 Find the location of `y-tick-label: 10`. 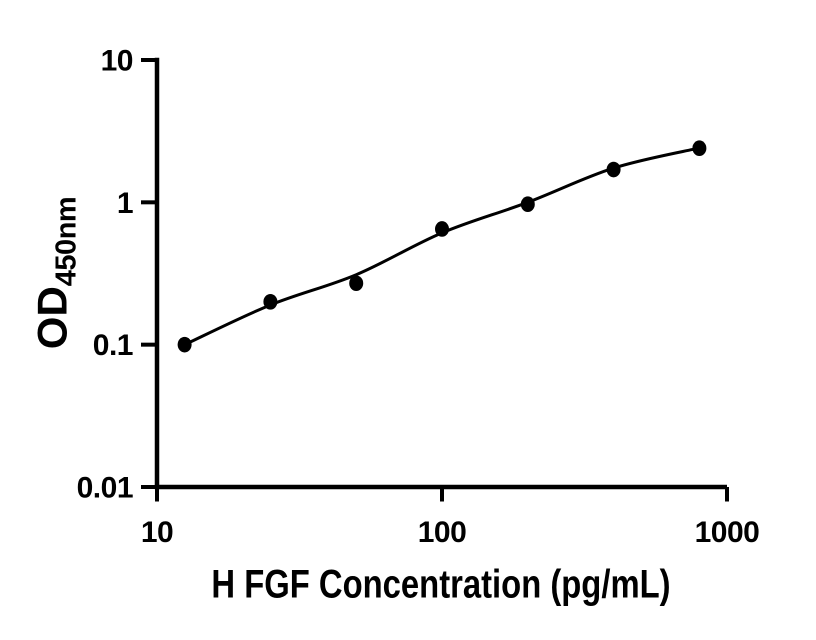

y-tick-label: 10 is located at coordinates (117, 61).